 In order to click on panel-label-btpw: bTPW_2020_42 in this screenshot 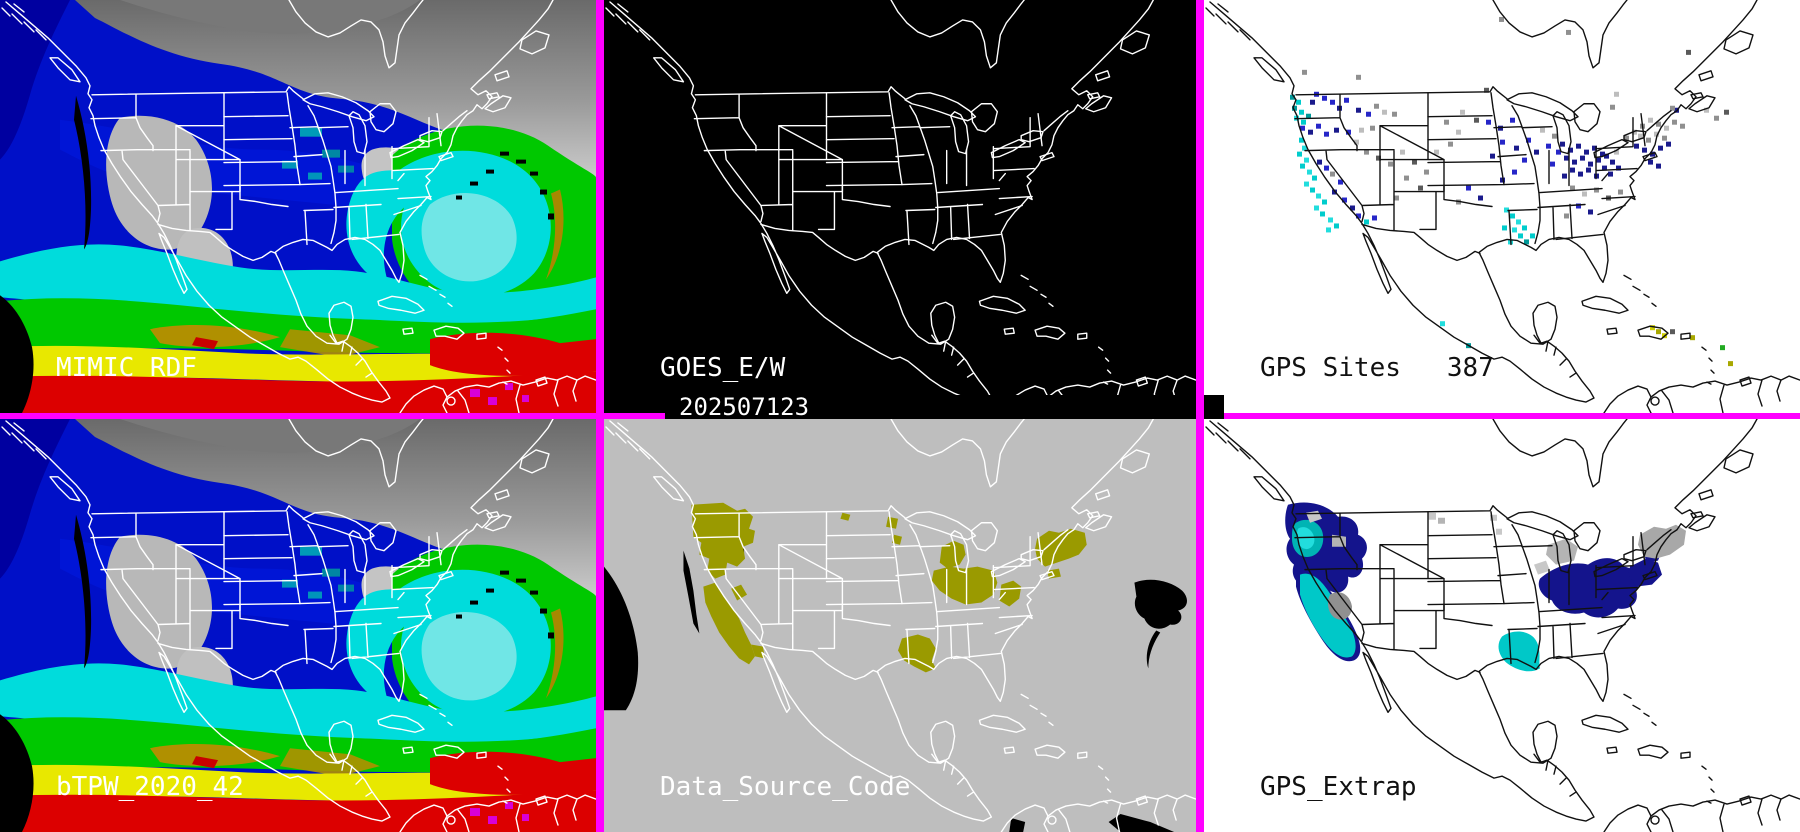, I will do `click(150, 787)`.